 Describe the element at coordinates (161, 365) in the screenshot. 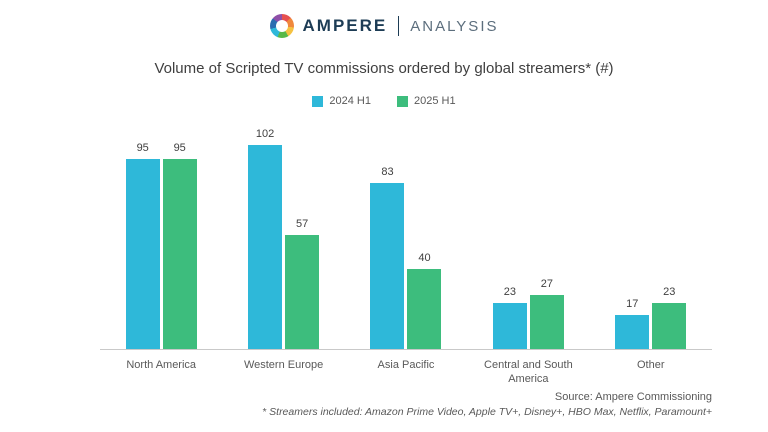

I see `category-label: North America` at that location.